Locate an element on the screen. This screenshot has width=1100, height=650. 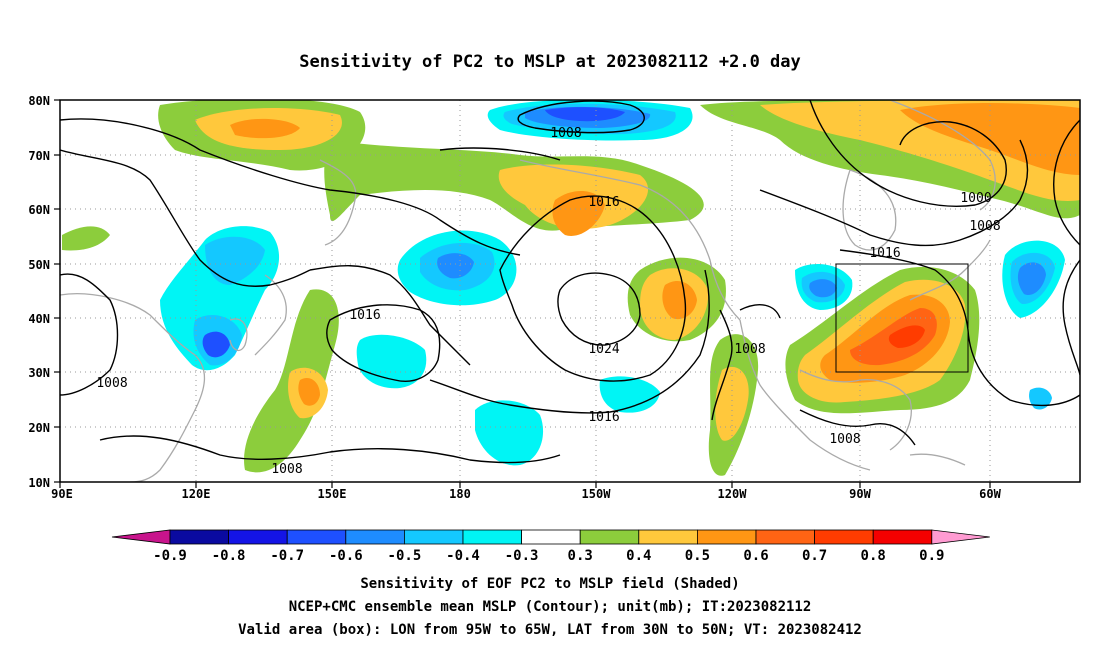
colorbar-label: -0.8 is located at coordinates (229, 556).